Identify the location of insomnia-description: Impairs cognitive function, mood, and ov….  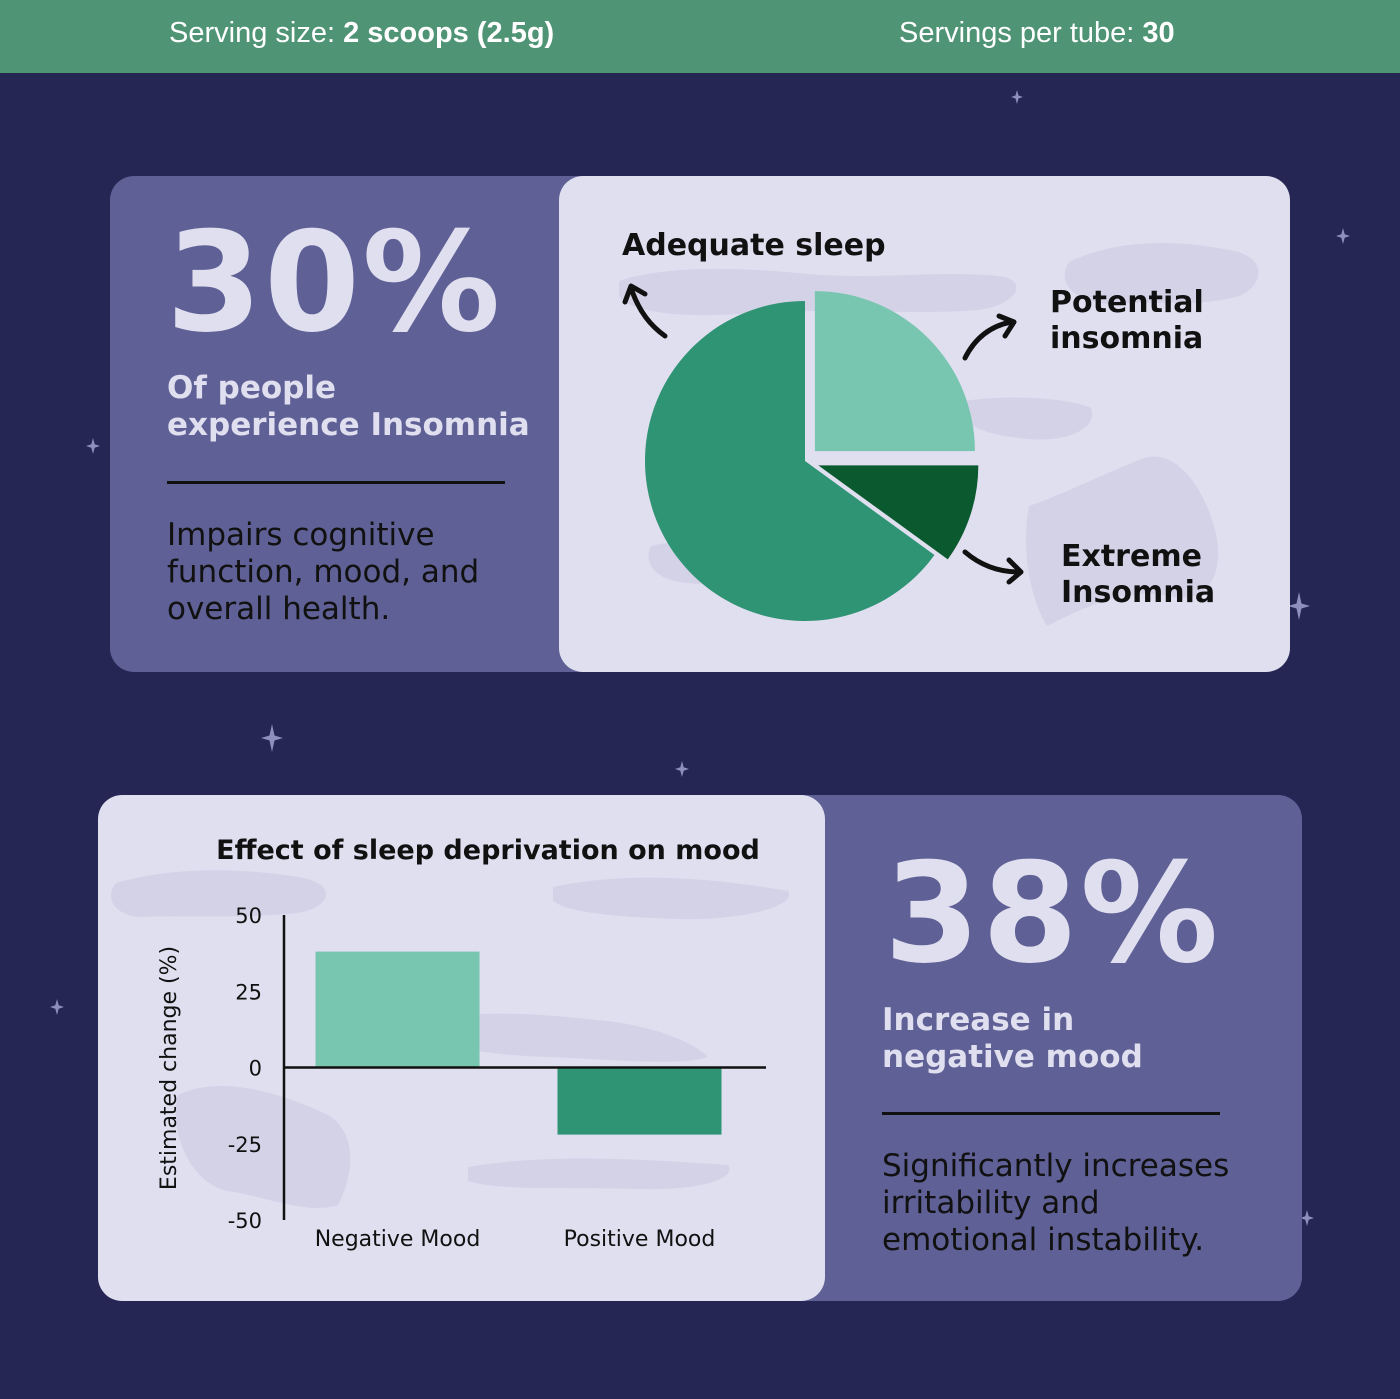
(323, 572).